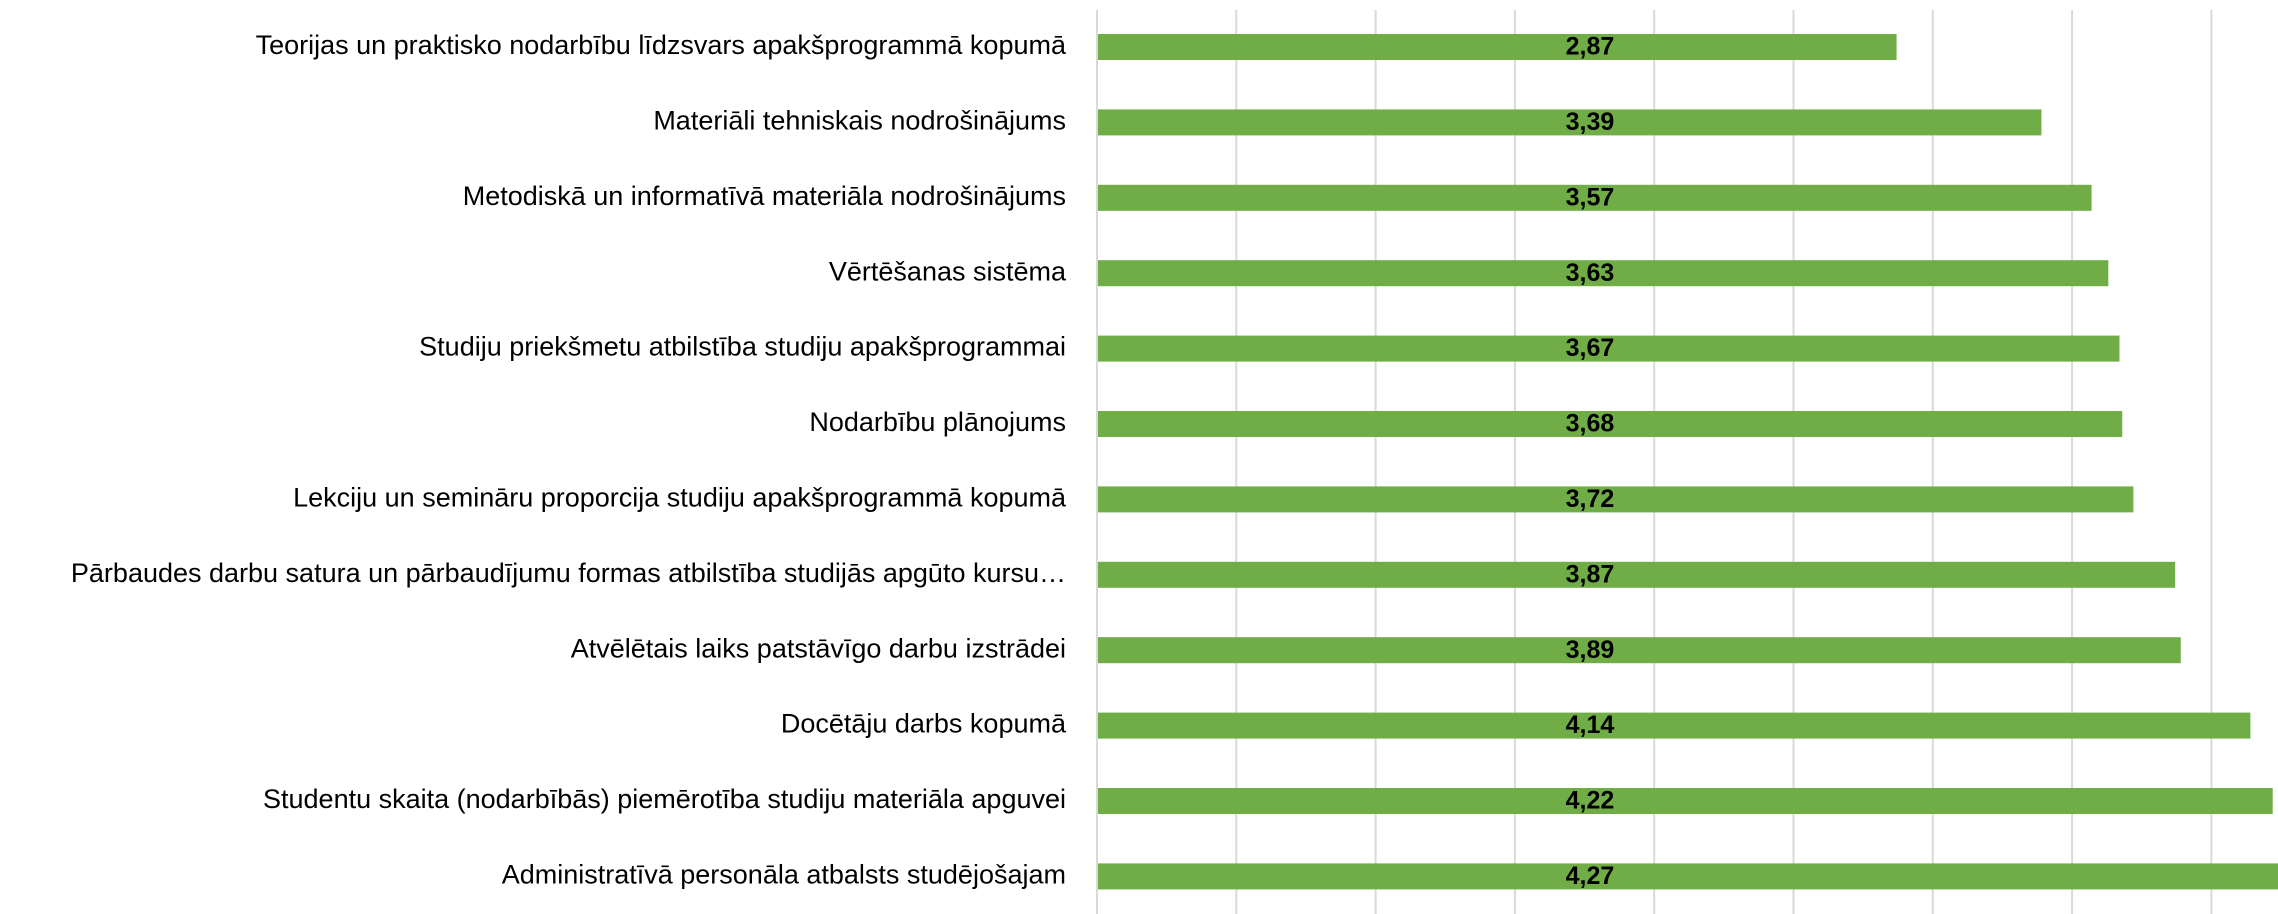 Image resolution: width=2278 pixels, height=914 pixels. Describe the element at coordinates (1590, 122) in the screenshot. I see `data-label: 3,39` at that location.